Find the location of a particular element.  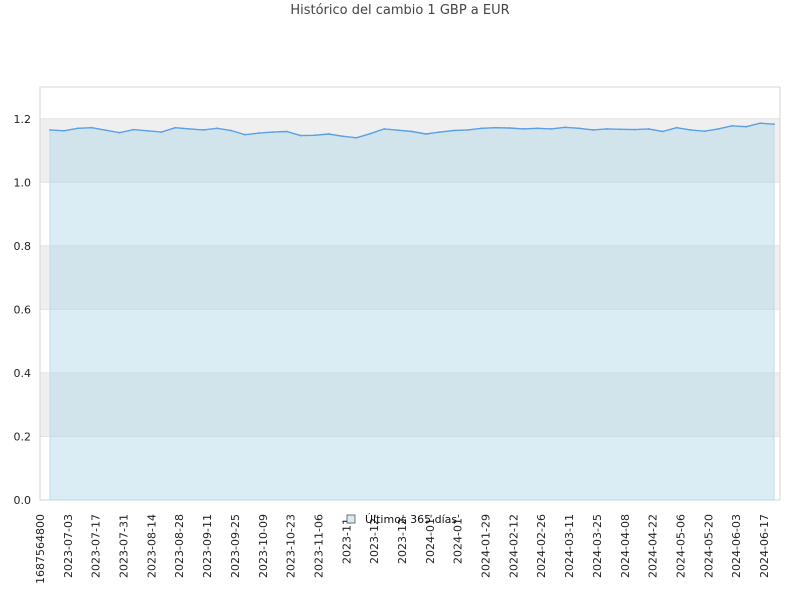

y-tick-label: 0.6 is located at coordinates (23, 309).